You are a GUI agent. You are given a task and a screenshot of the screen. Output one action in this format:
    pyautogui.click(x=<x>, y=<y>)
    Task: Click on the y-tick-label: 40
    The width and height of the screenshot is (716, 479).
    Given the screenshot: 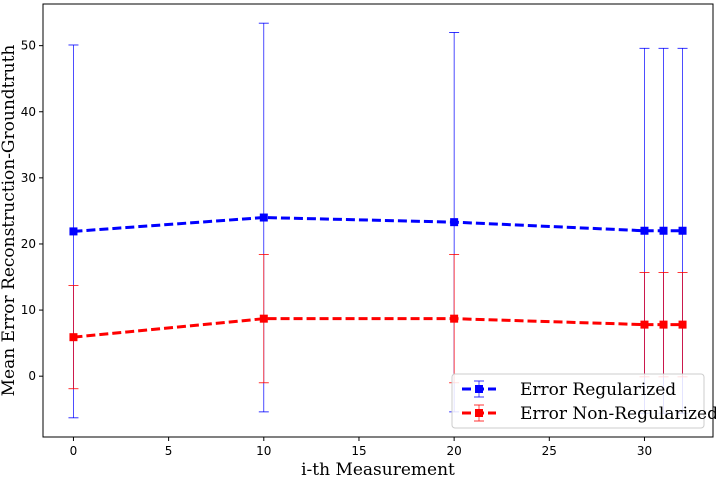 What is the action you would take?
    pyautogui.click(x=28, y=112)
    